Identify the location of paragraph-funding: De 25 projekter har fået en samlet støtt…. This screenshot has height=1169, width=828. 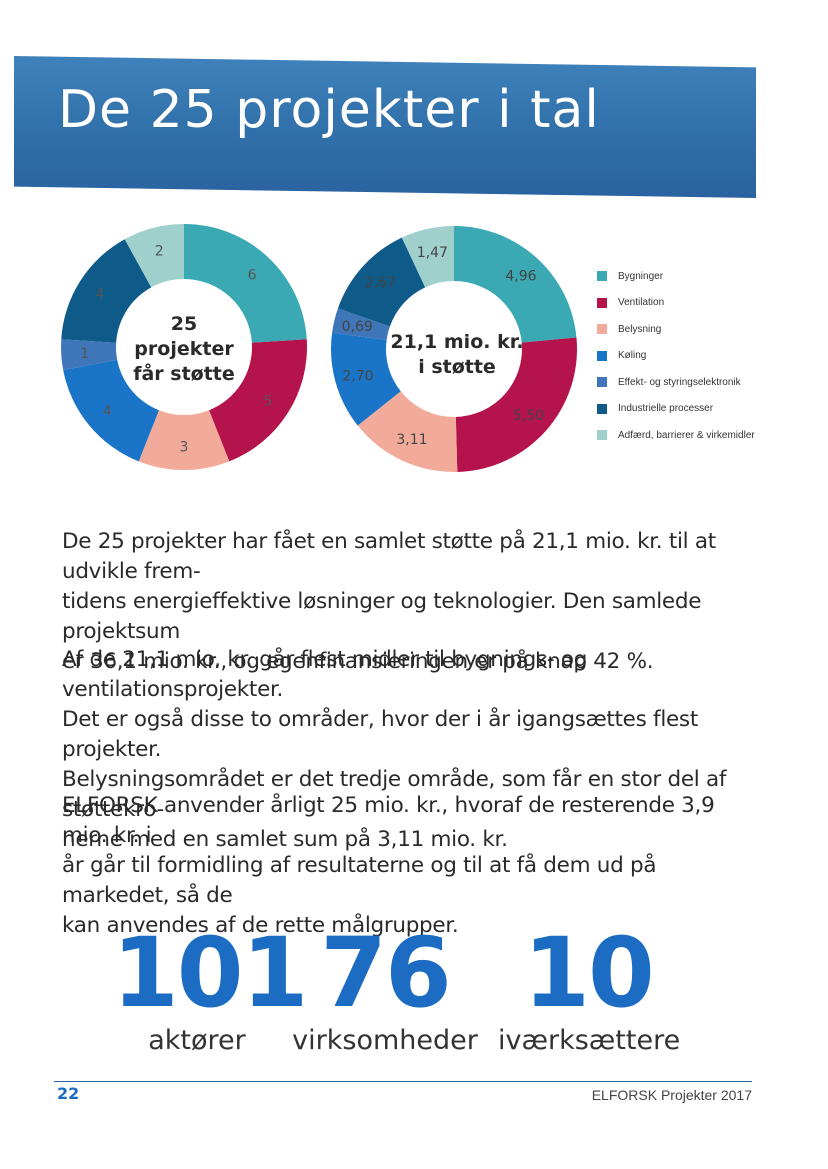
(412, 602).